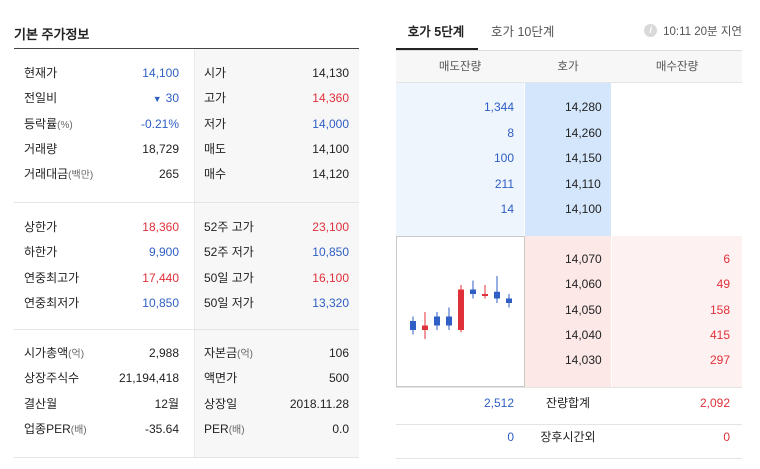  What do you see at coordinates (726, 259) in the screenshot?
I see `bid-qty: 6` at bounding box center [726, 259].